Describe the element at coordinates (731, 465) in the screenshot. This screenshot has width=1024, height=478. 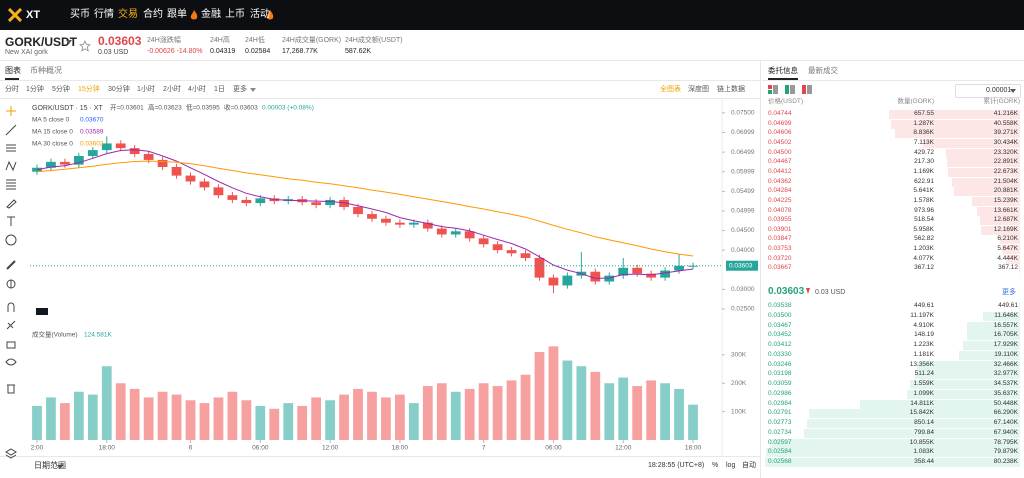
I see `scale-option: log` at that location.